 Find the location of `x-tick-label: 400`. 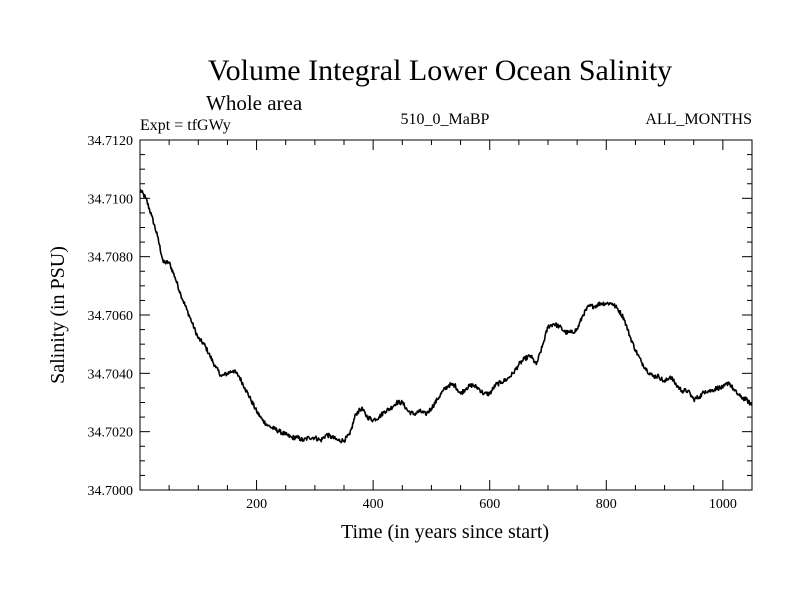

x-tick-label: 400 is located at coordinates (373, 504).